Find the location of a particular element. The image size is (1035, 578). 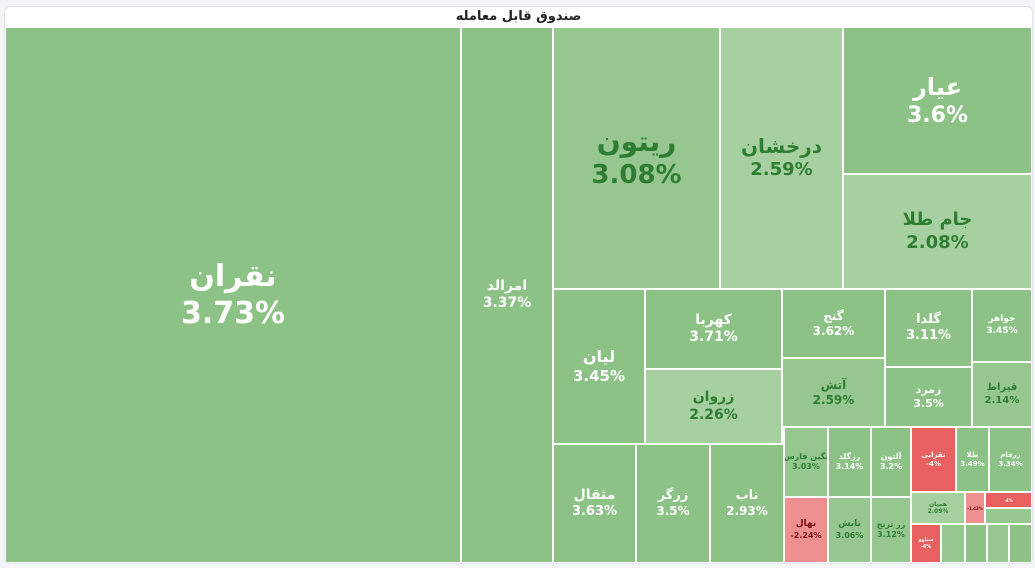

treemap-tile: آلتون 3.2% is located at coordinates (891, 462).